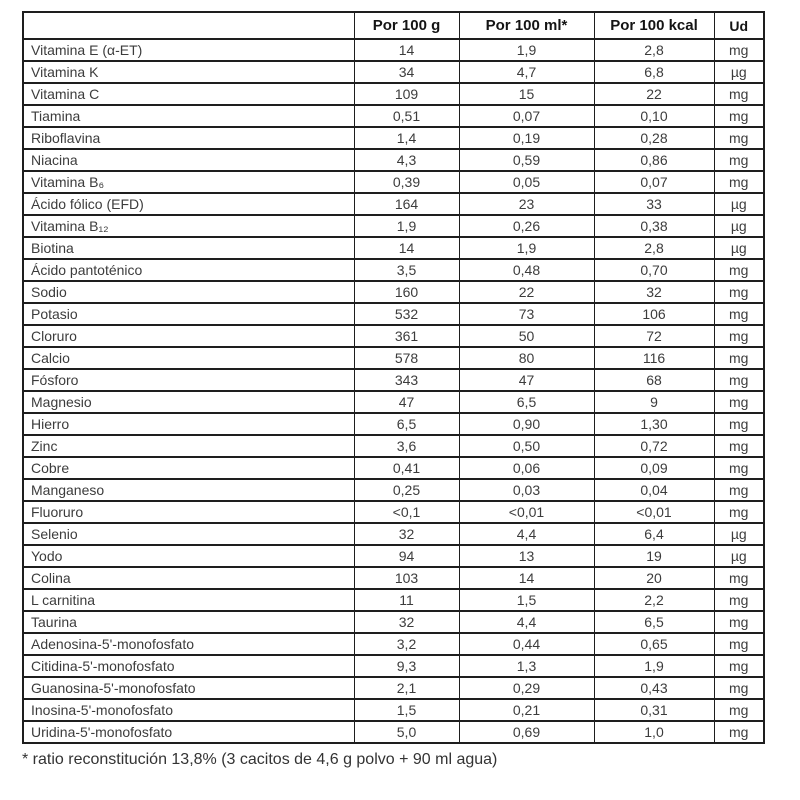 Image resolution: width=800 pixels, height=800 pixels. I want to click on nutrient-name: Vitamina E (α-ET), so click(188, 50).